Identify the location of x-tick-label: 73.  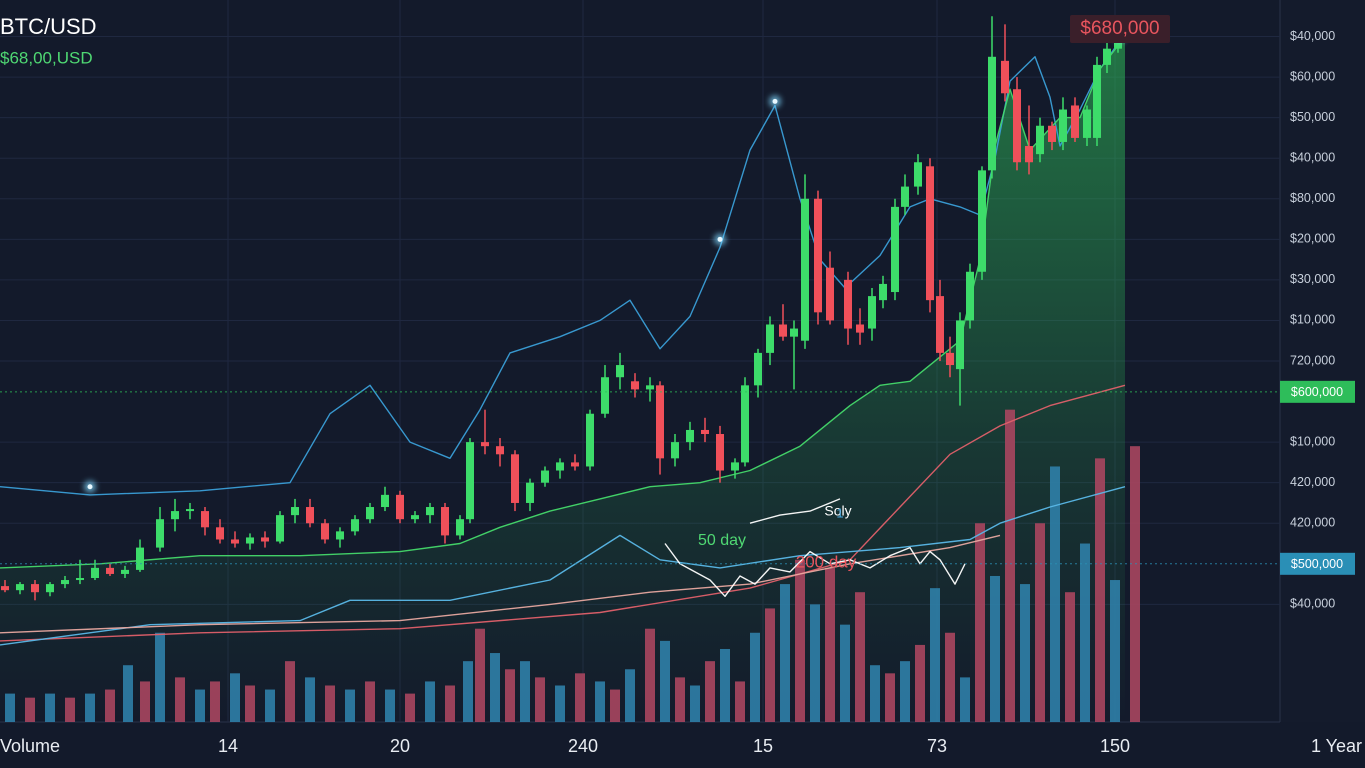
(937, 746).